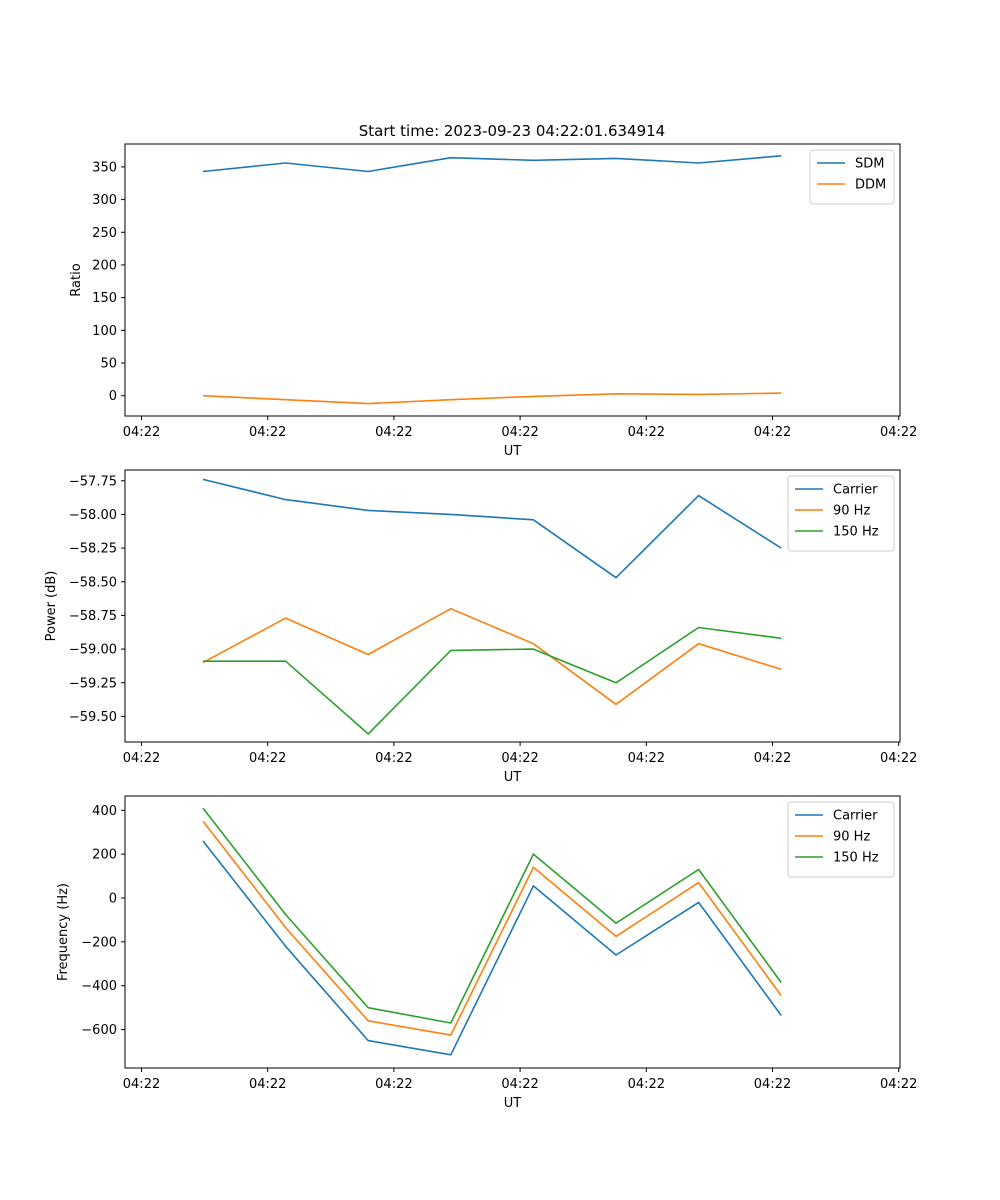 Image resolution: width=1000 pixels, height=1200 pixels. What do you see at coordinates (104, 331) in the screenshot?
I see `ratio-y-tick-label: 100` at bounding box center [104, 331].